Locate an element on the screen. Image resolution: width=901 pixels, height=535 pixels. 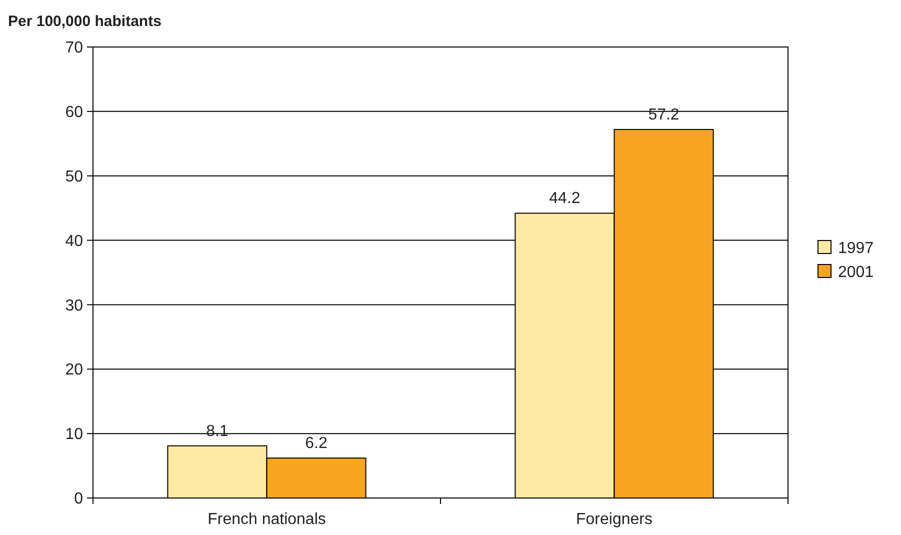
x-tick-label: French nationals is located at coordinates (267, 519).